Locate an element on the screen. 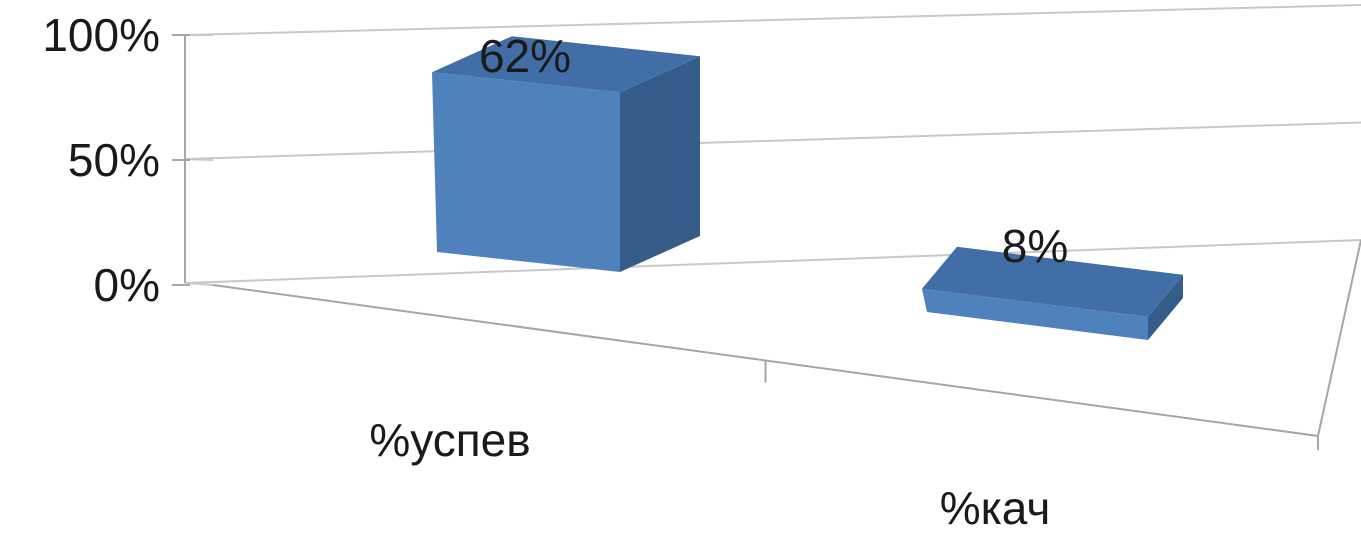  y-tick-label-2: 100% is located at coordinates (101, 35).